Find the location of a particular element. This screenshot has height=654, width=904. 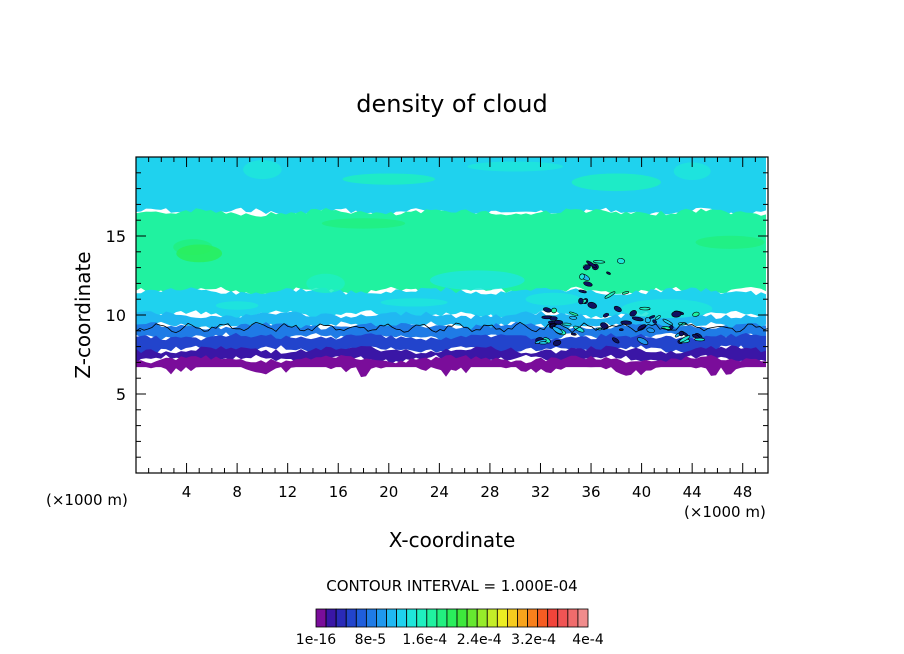

x-tick-label: 8 is located at coordinates (237, 492).